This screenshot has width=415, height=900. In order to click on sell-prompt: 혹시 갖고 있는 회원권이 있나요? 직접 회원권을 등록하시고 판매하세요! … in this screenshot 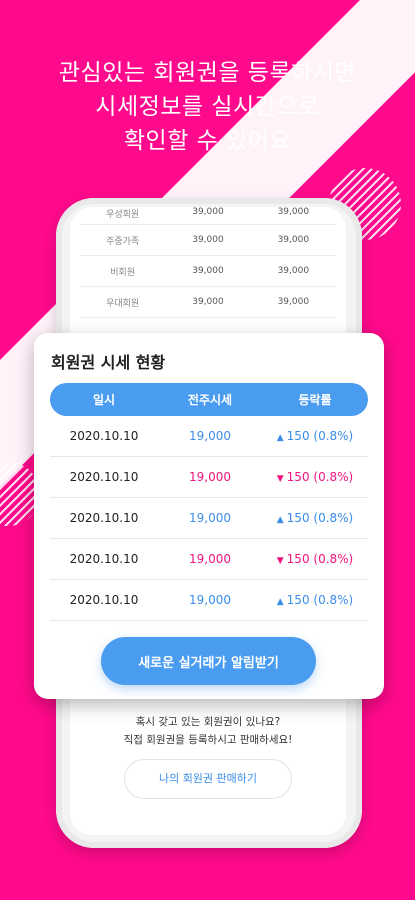, I will do `click(208, 756)`.